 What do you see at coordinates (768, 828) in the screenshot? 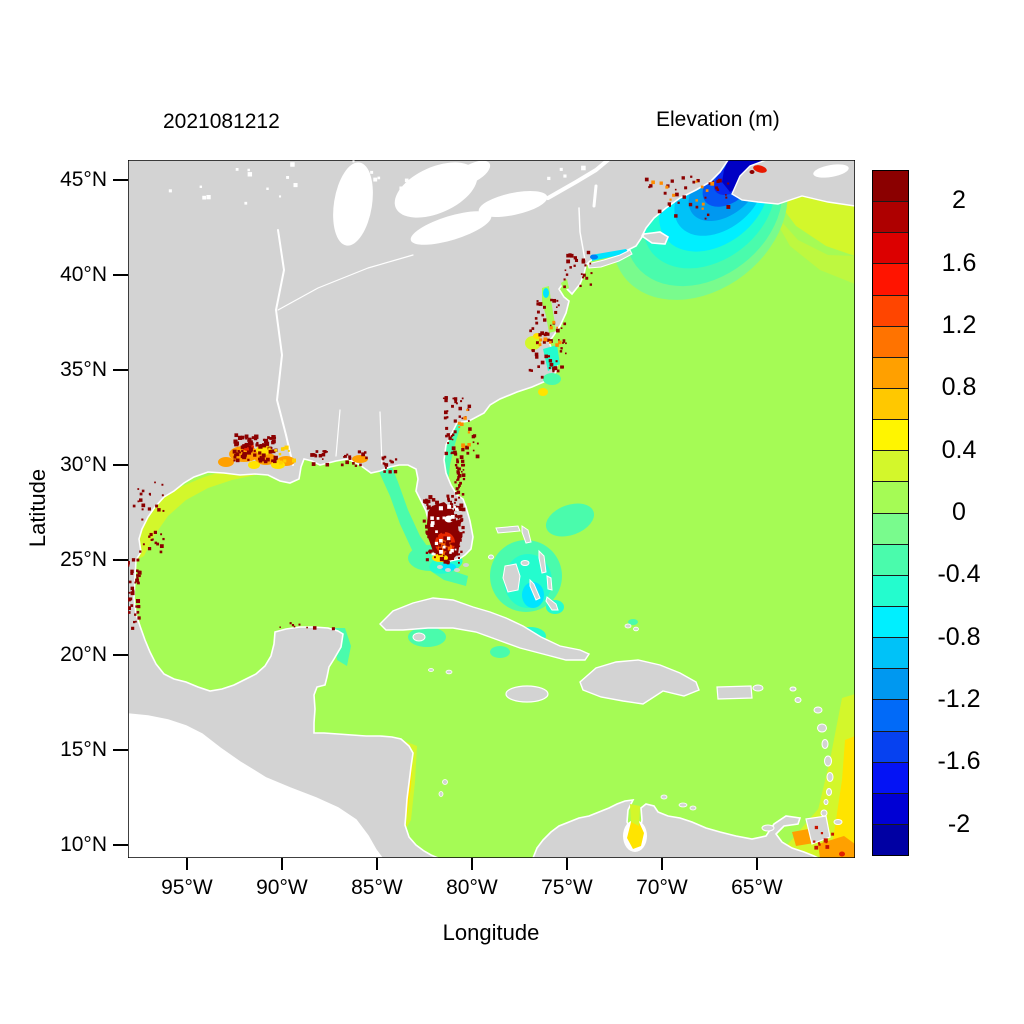
I see `margarita` at bounding box center [768, 828].